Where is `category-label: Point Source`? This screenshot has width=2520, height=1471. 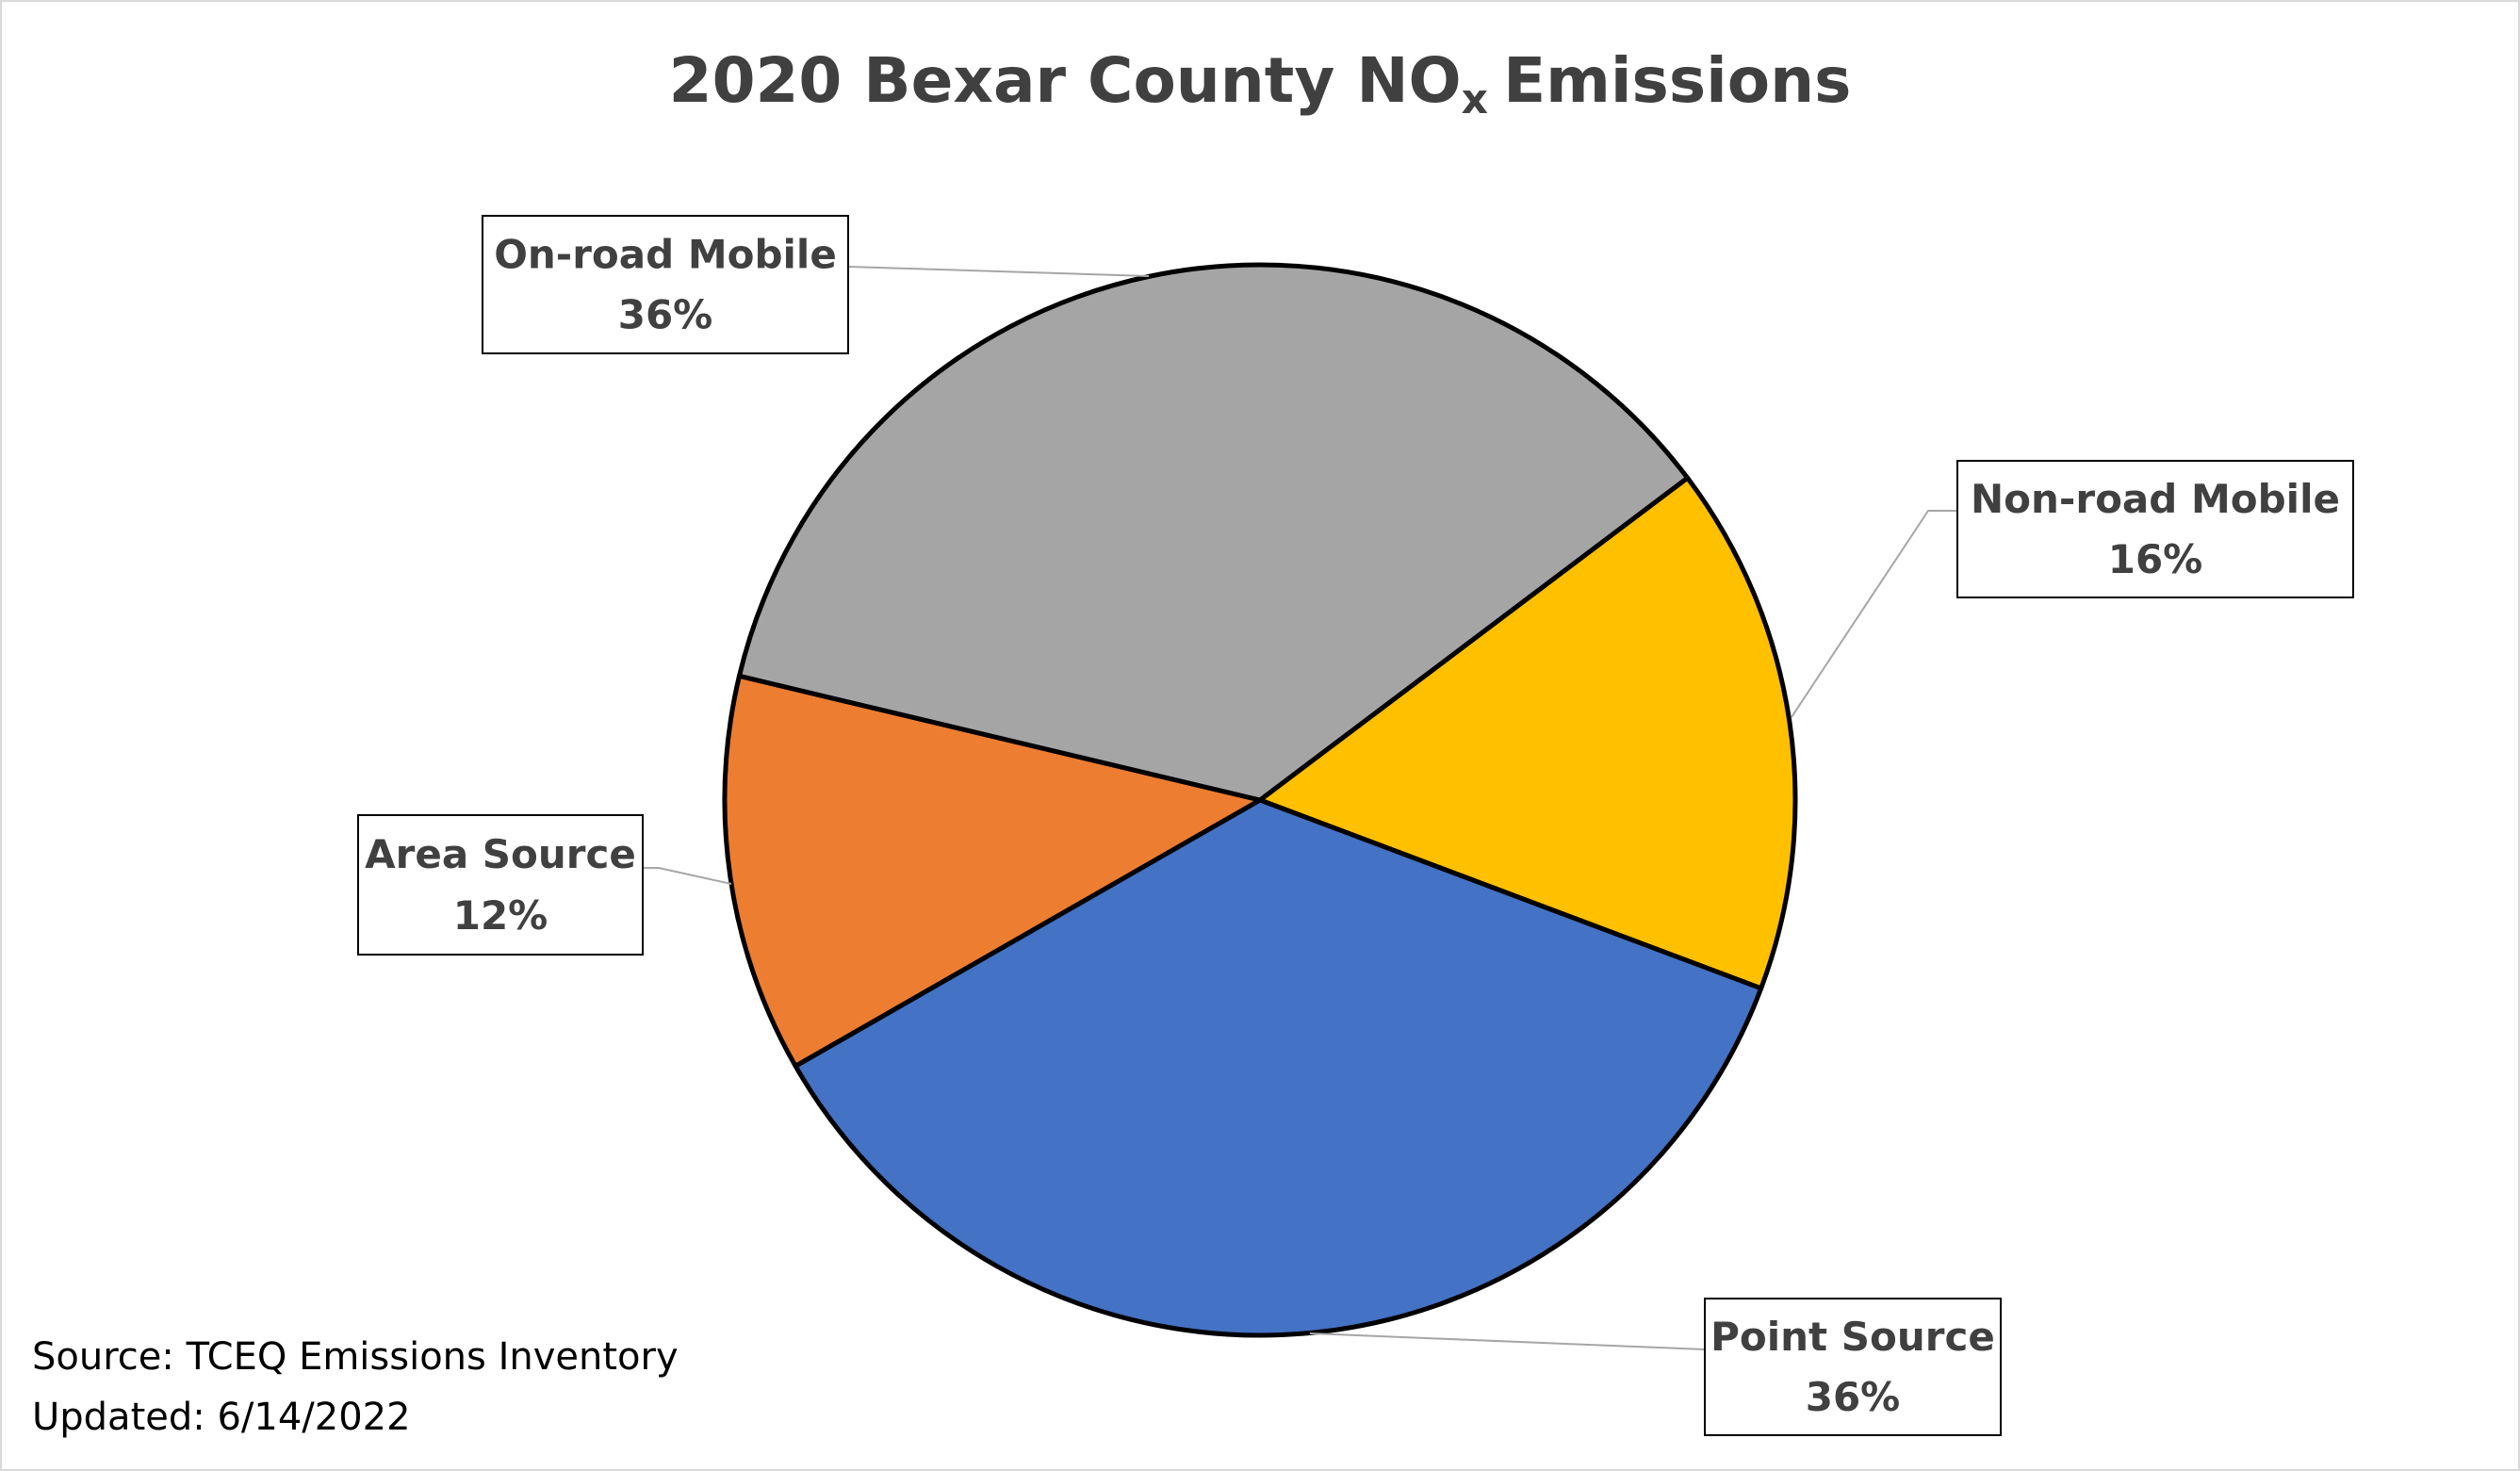 category-label: Point Source is located at coordinates (1852, 1337).